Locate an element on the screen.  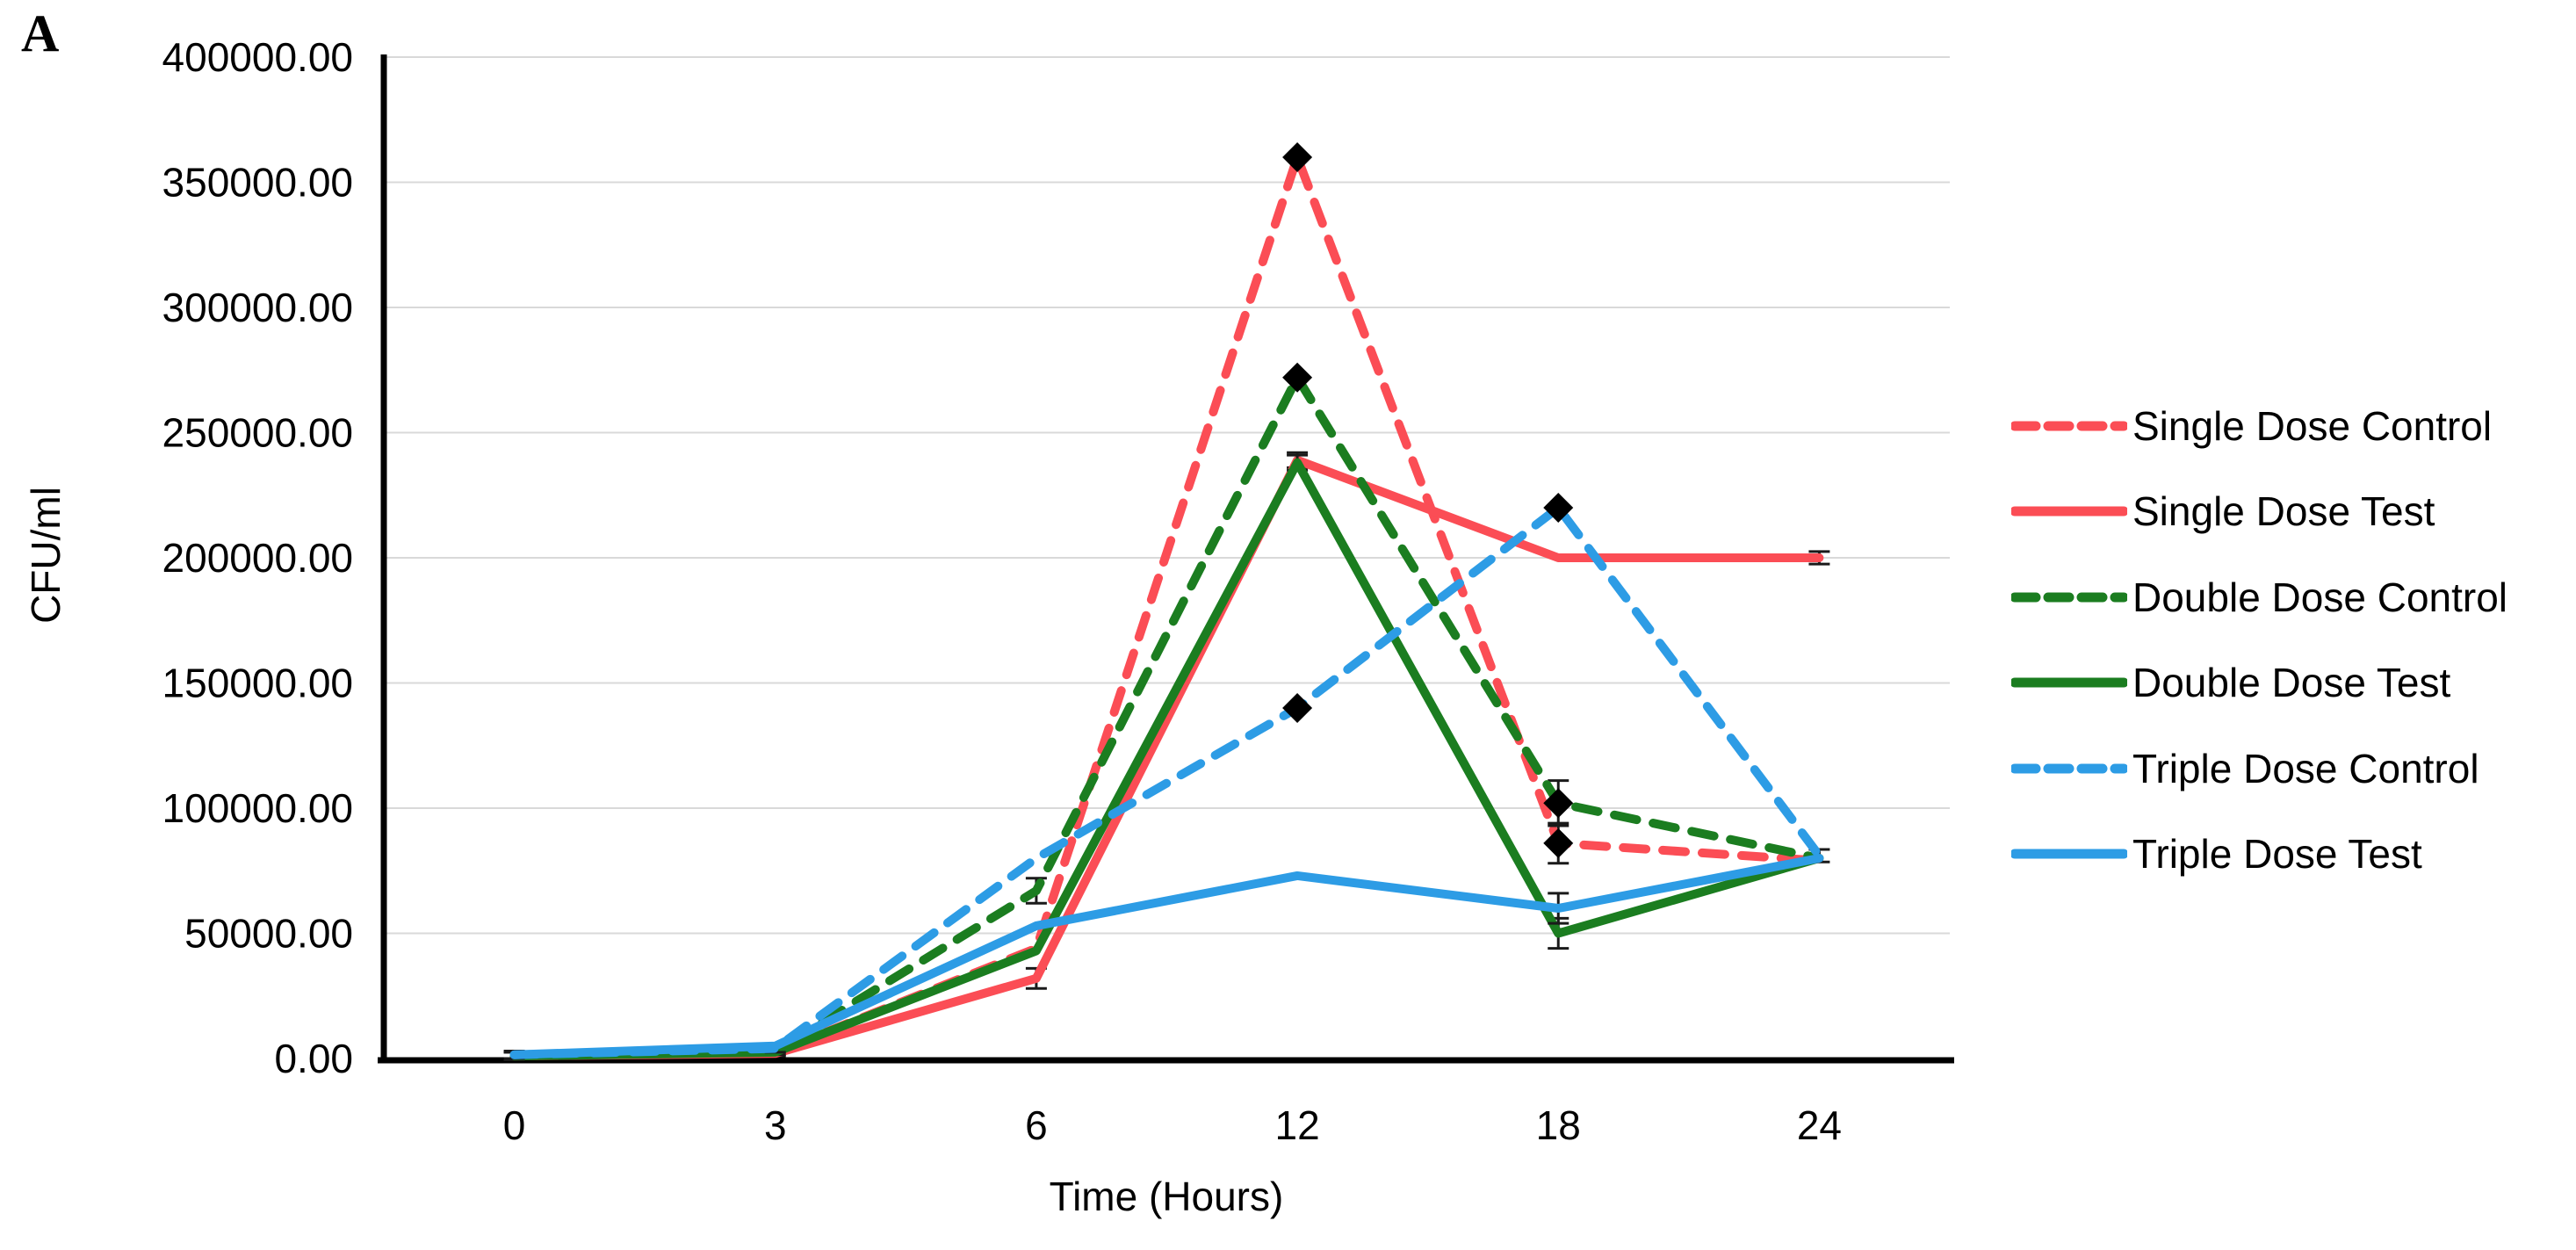
legend-item-double-dose-control: Double Dose Control is located at coordinates (2259, 597).